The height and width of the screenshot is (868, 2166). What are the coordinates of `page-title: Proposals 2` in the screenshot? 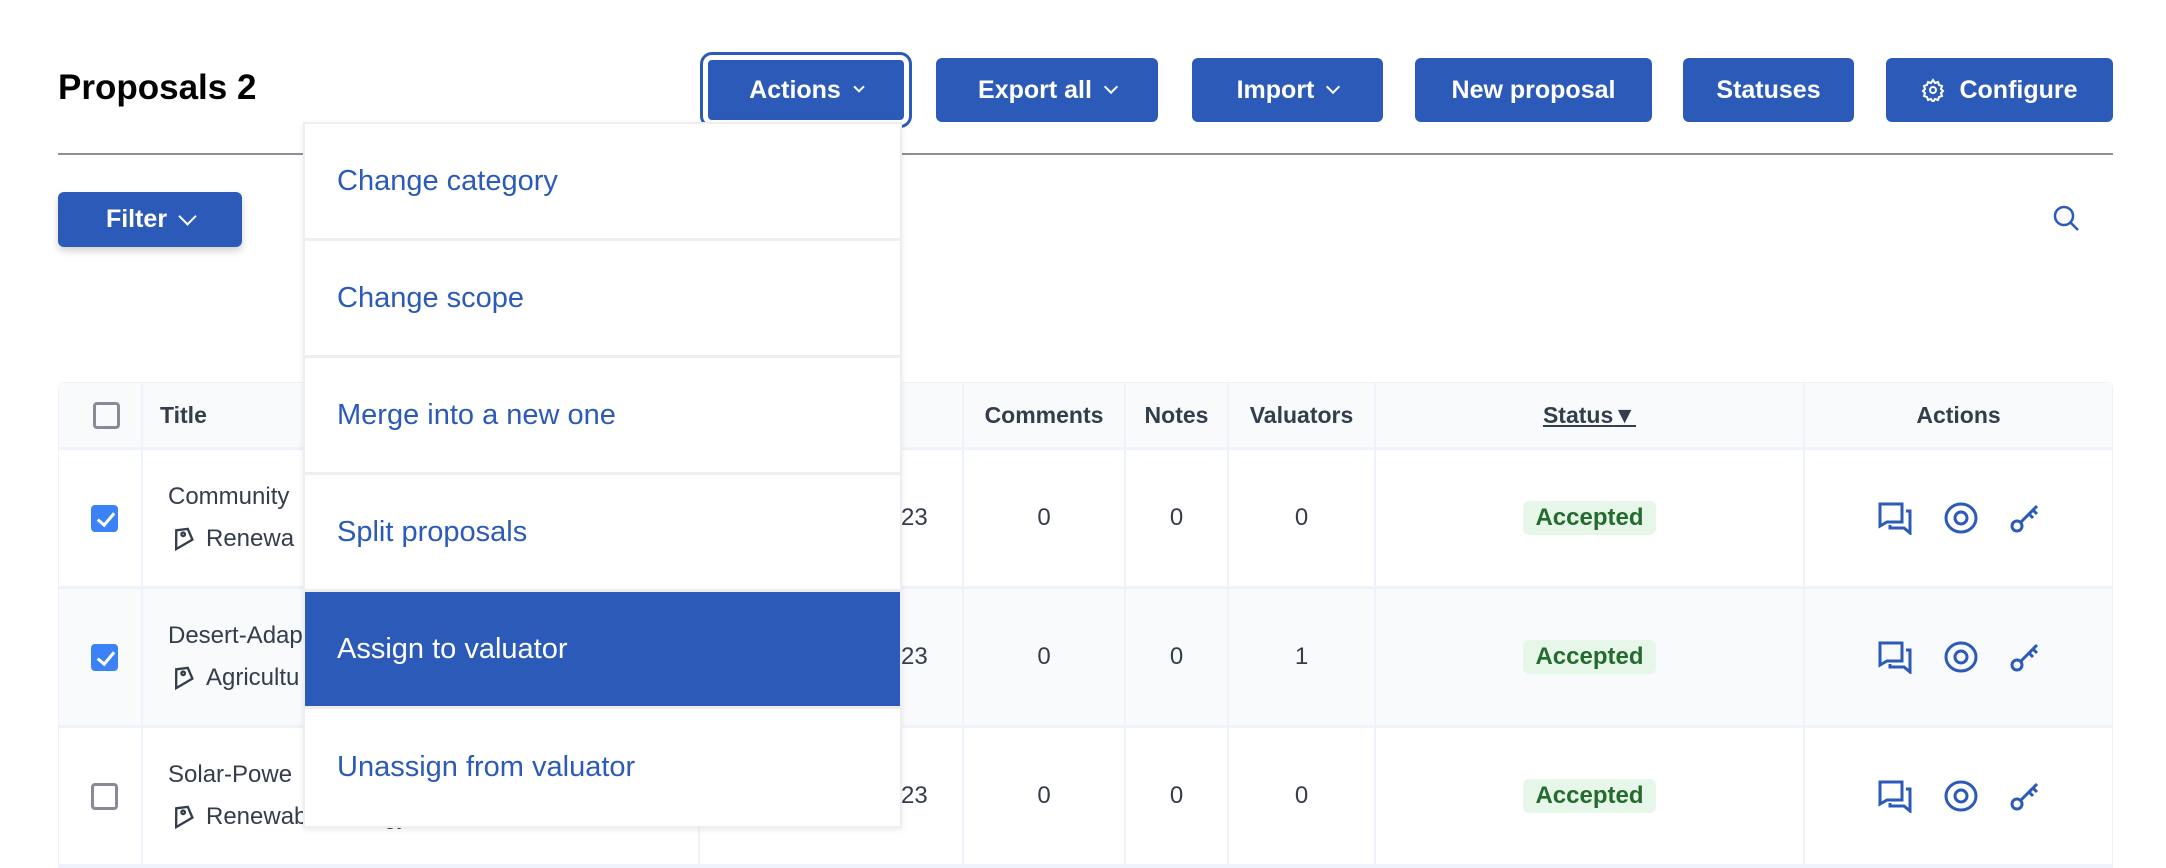 It's located at (157, 87).